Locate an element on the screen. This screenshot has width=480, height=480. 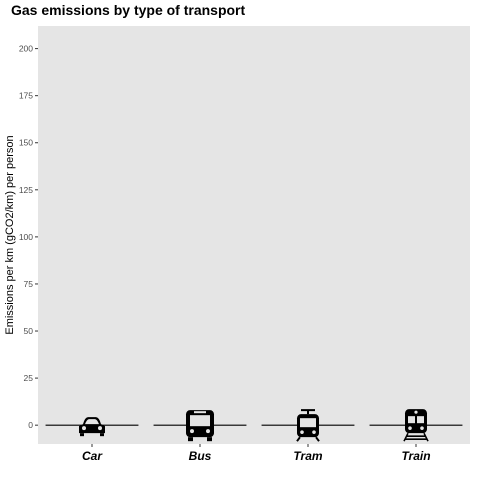
y-axis-label: Emissions per km (gCO2/km) per person is located at coordinates (10, 234).